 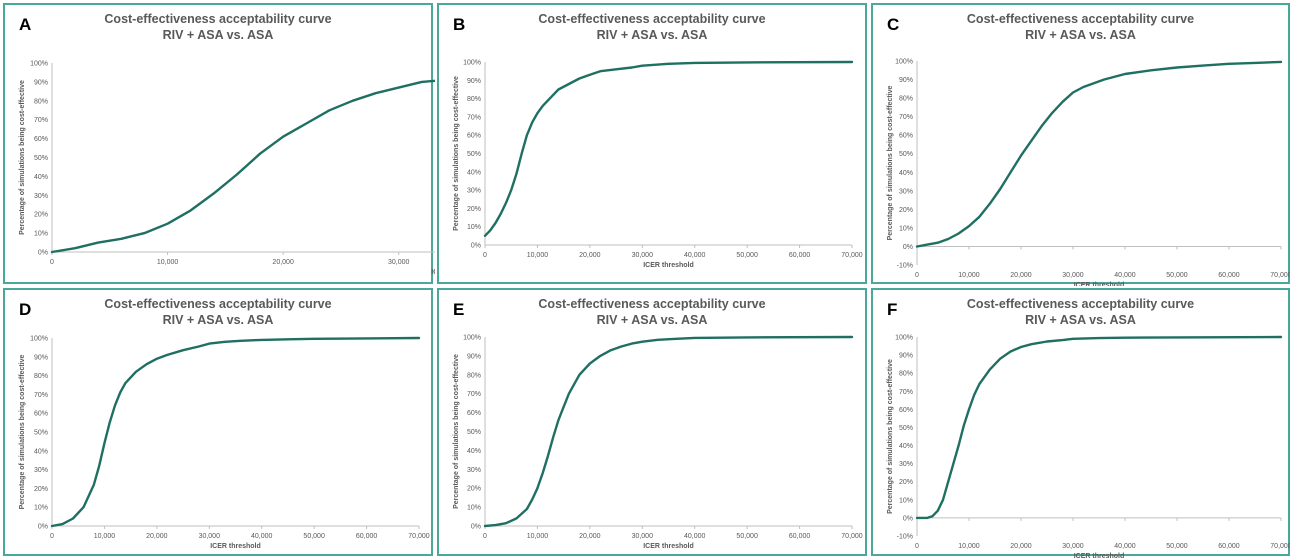 I want to click on y-tick-label: -10%, so click(x=905, y=266).